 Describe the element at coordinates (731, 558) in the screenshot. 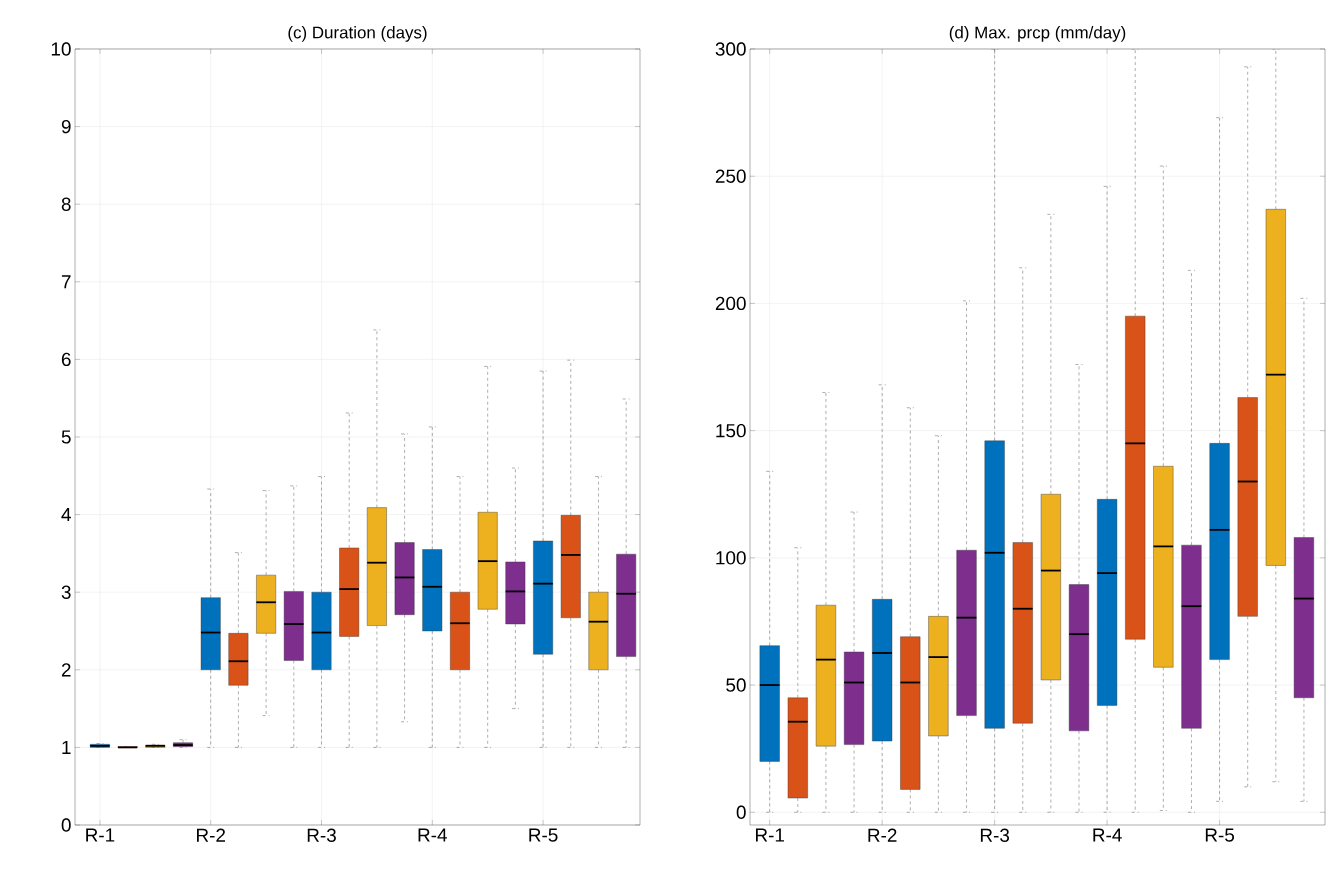

I see `y-tick-label: 100` at that location.